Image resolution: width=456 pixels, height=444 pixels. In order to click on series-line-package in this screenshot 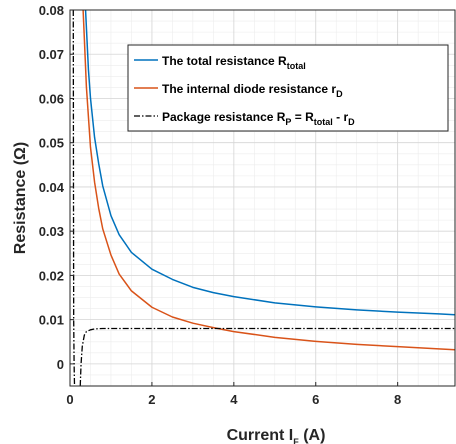, I will do `click(267, 356)`.